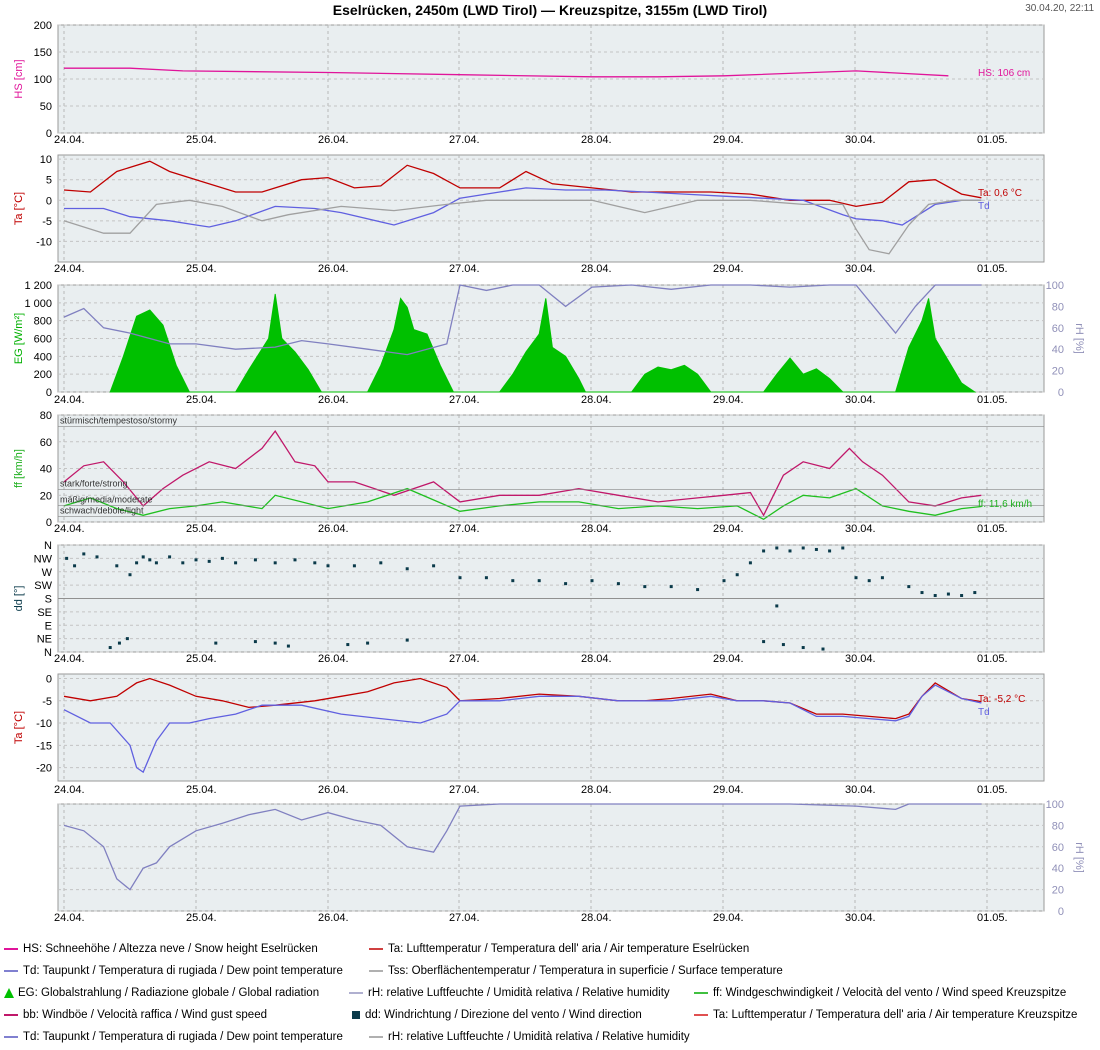 This screenshot has width=1100, height=1050. What do you see at coordinates (1079, 857) in the screenshot?
I see `y2-axis-label: rH [%]` at bounding box center [1079, 857].